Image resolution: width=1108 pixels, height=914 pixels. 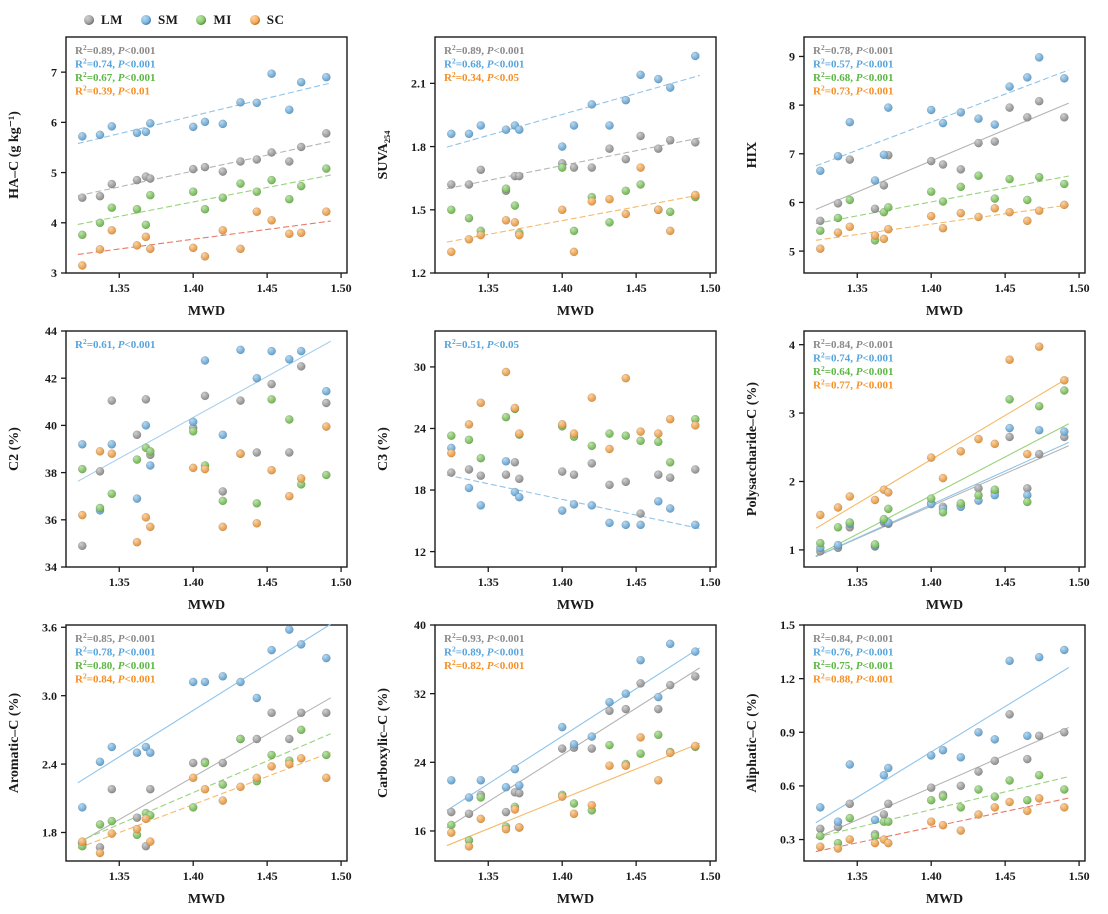 What do you see at coordinates (14, 742) in the screenshot?
I see `y-axis-label: Aromatic–C (%)` at bounding box center [14, 742].